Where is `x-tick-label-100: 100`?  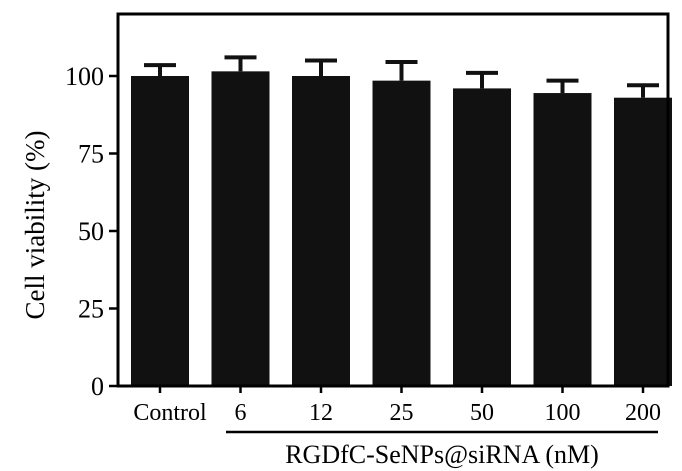
x-tick-label-100: 100 is located at coordinates (563, 413).